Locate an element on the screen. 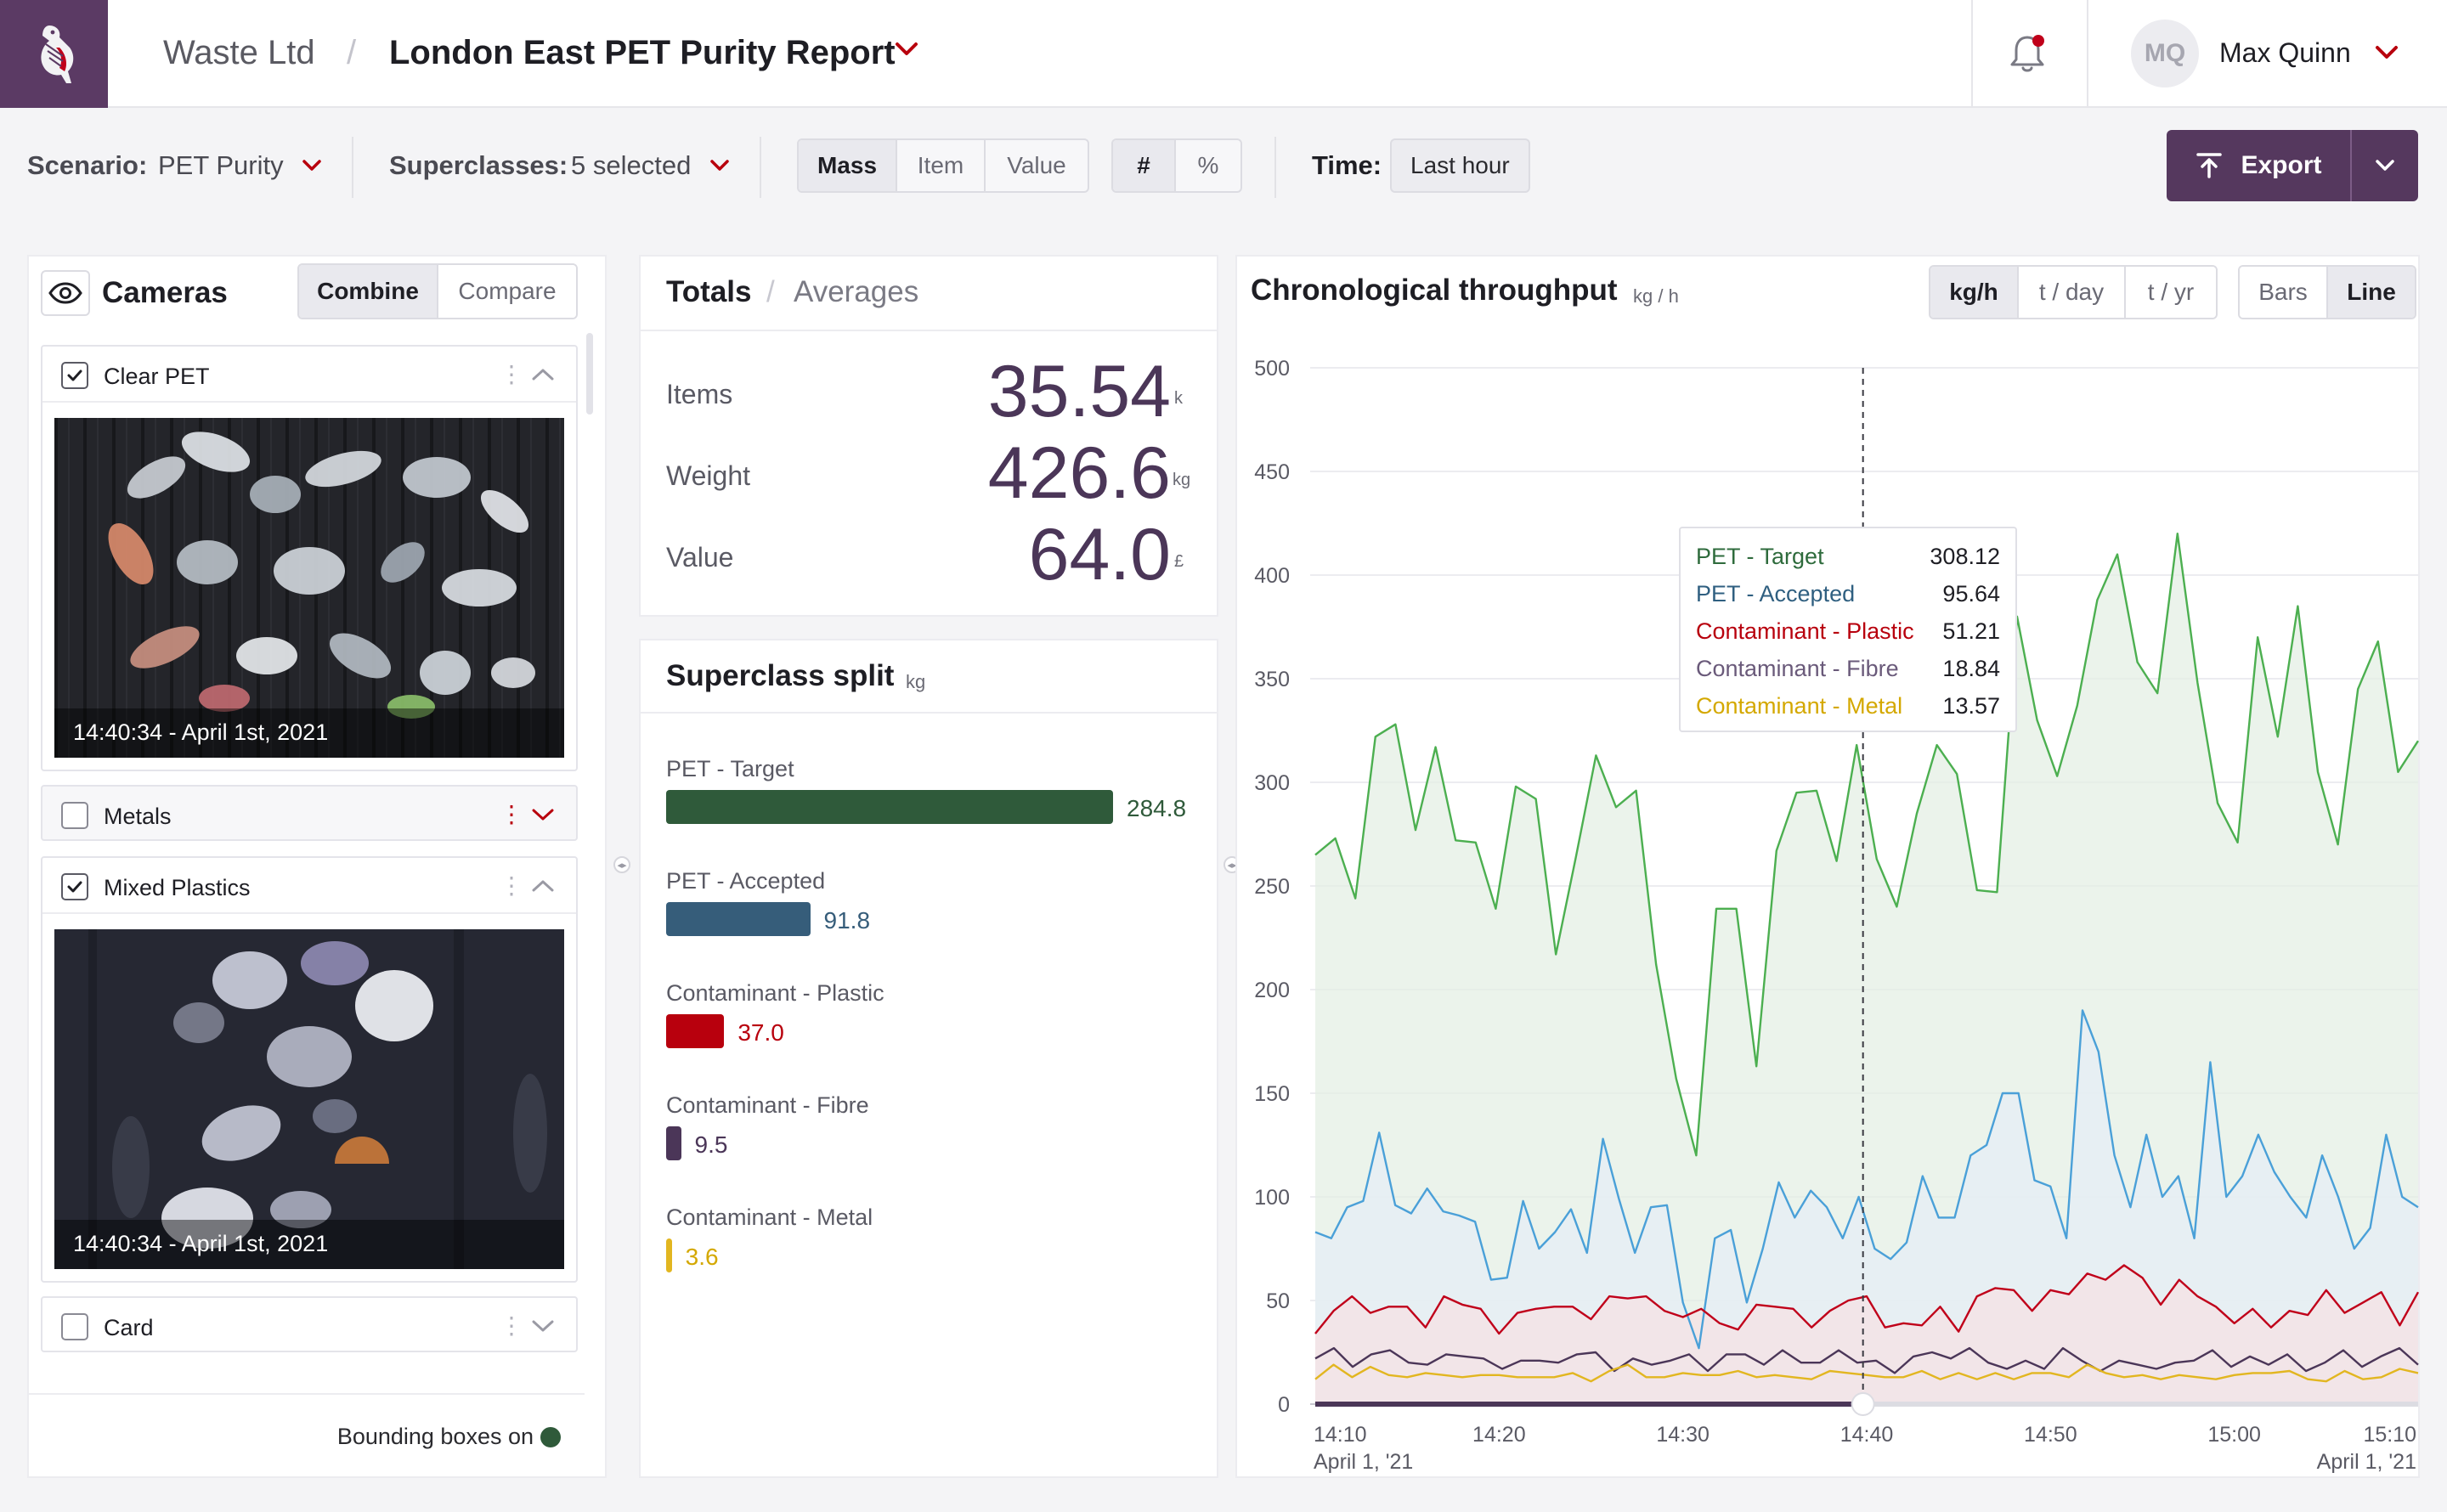 Image resolution: width=2447 pixels, height=1512 pixels. split-item: Contaminant - Metal 3.6 is located at coordinates (938, 1251).